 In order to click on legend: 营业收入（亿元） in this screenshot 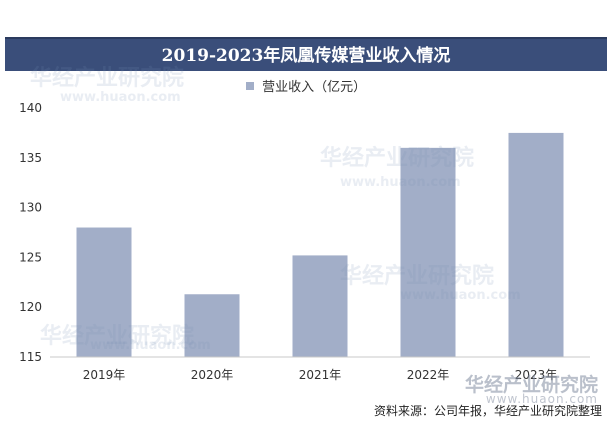, I will do `click(306, 85)`.